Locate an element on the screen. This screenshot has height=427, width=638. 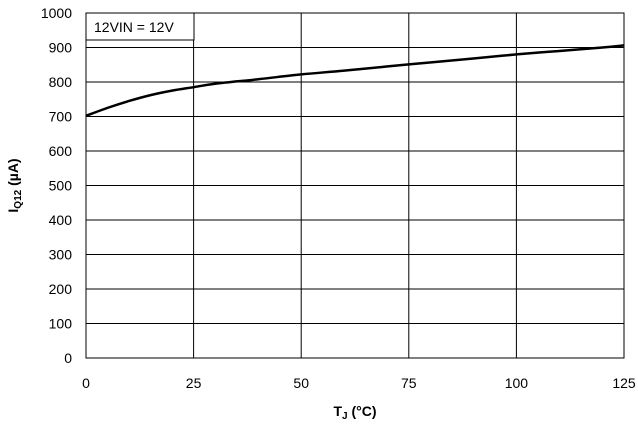
x-axis-title-subscript: J is located at coordinates (345, 416).